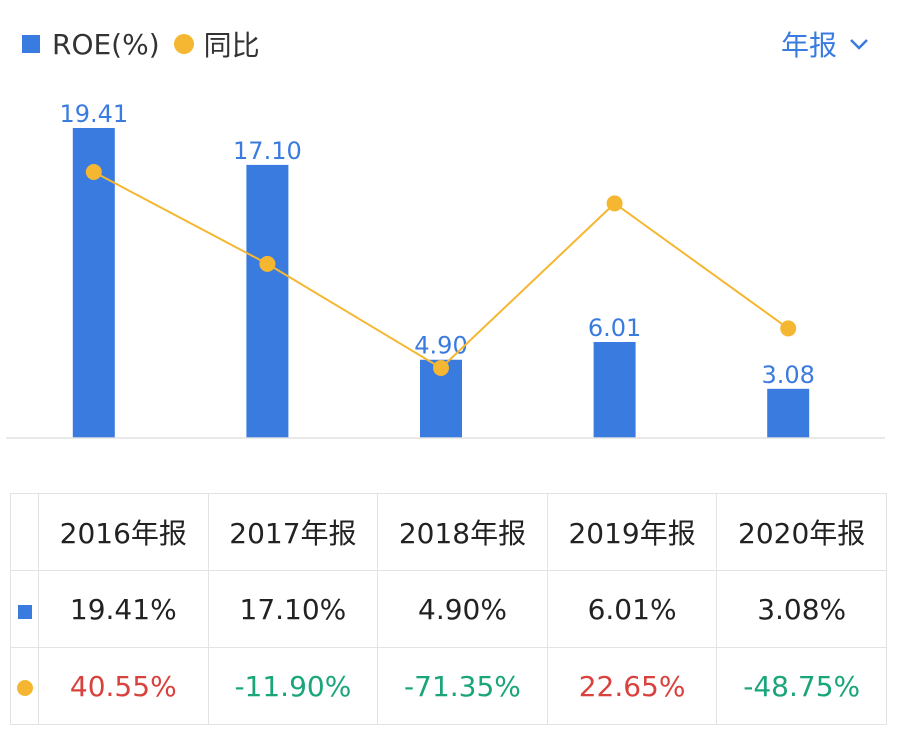 This screenshot has width=899, height=737. I want to click on yoy-cell: 40.55%, so click(123, 686).